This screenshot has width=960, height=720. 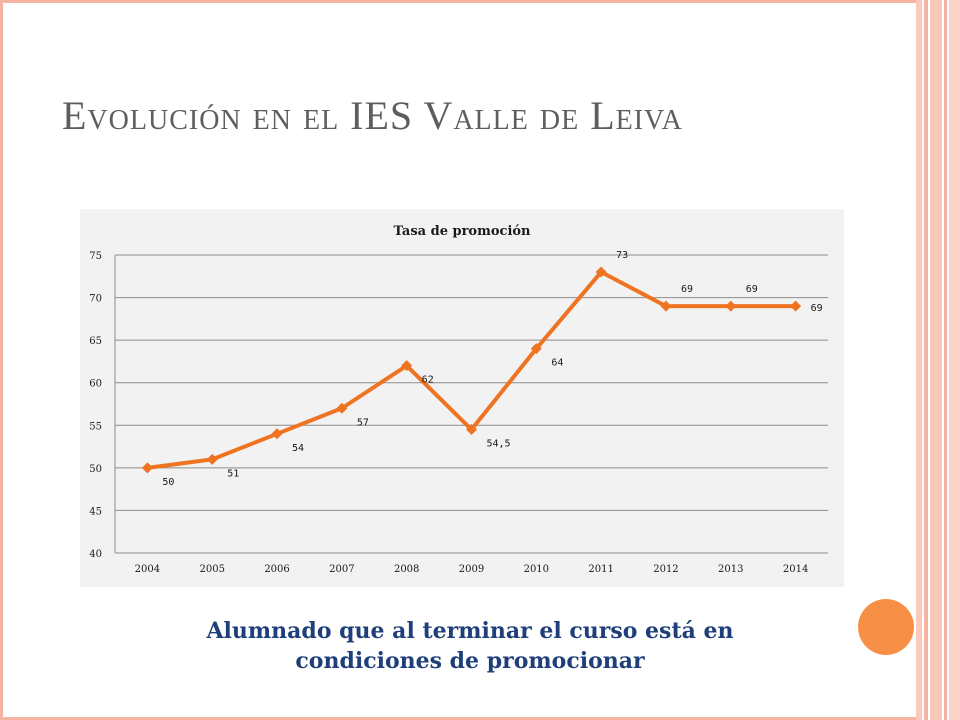 I want to click on x-tick-label-2007: 2007, so click(x=341, y=569).